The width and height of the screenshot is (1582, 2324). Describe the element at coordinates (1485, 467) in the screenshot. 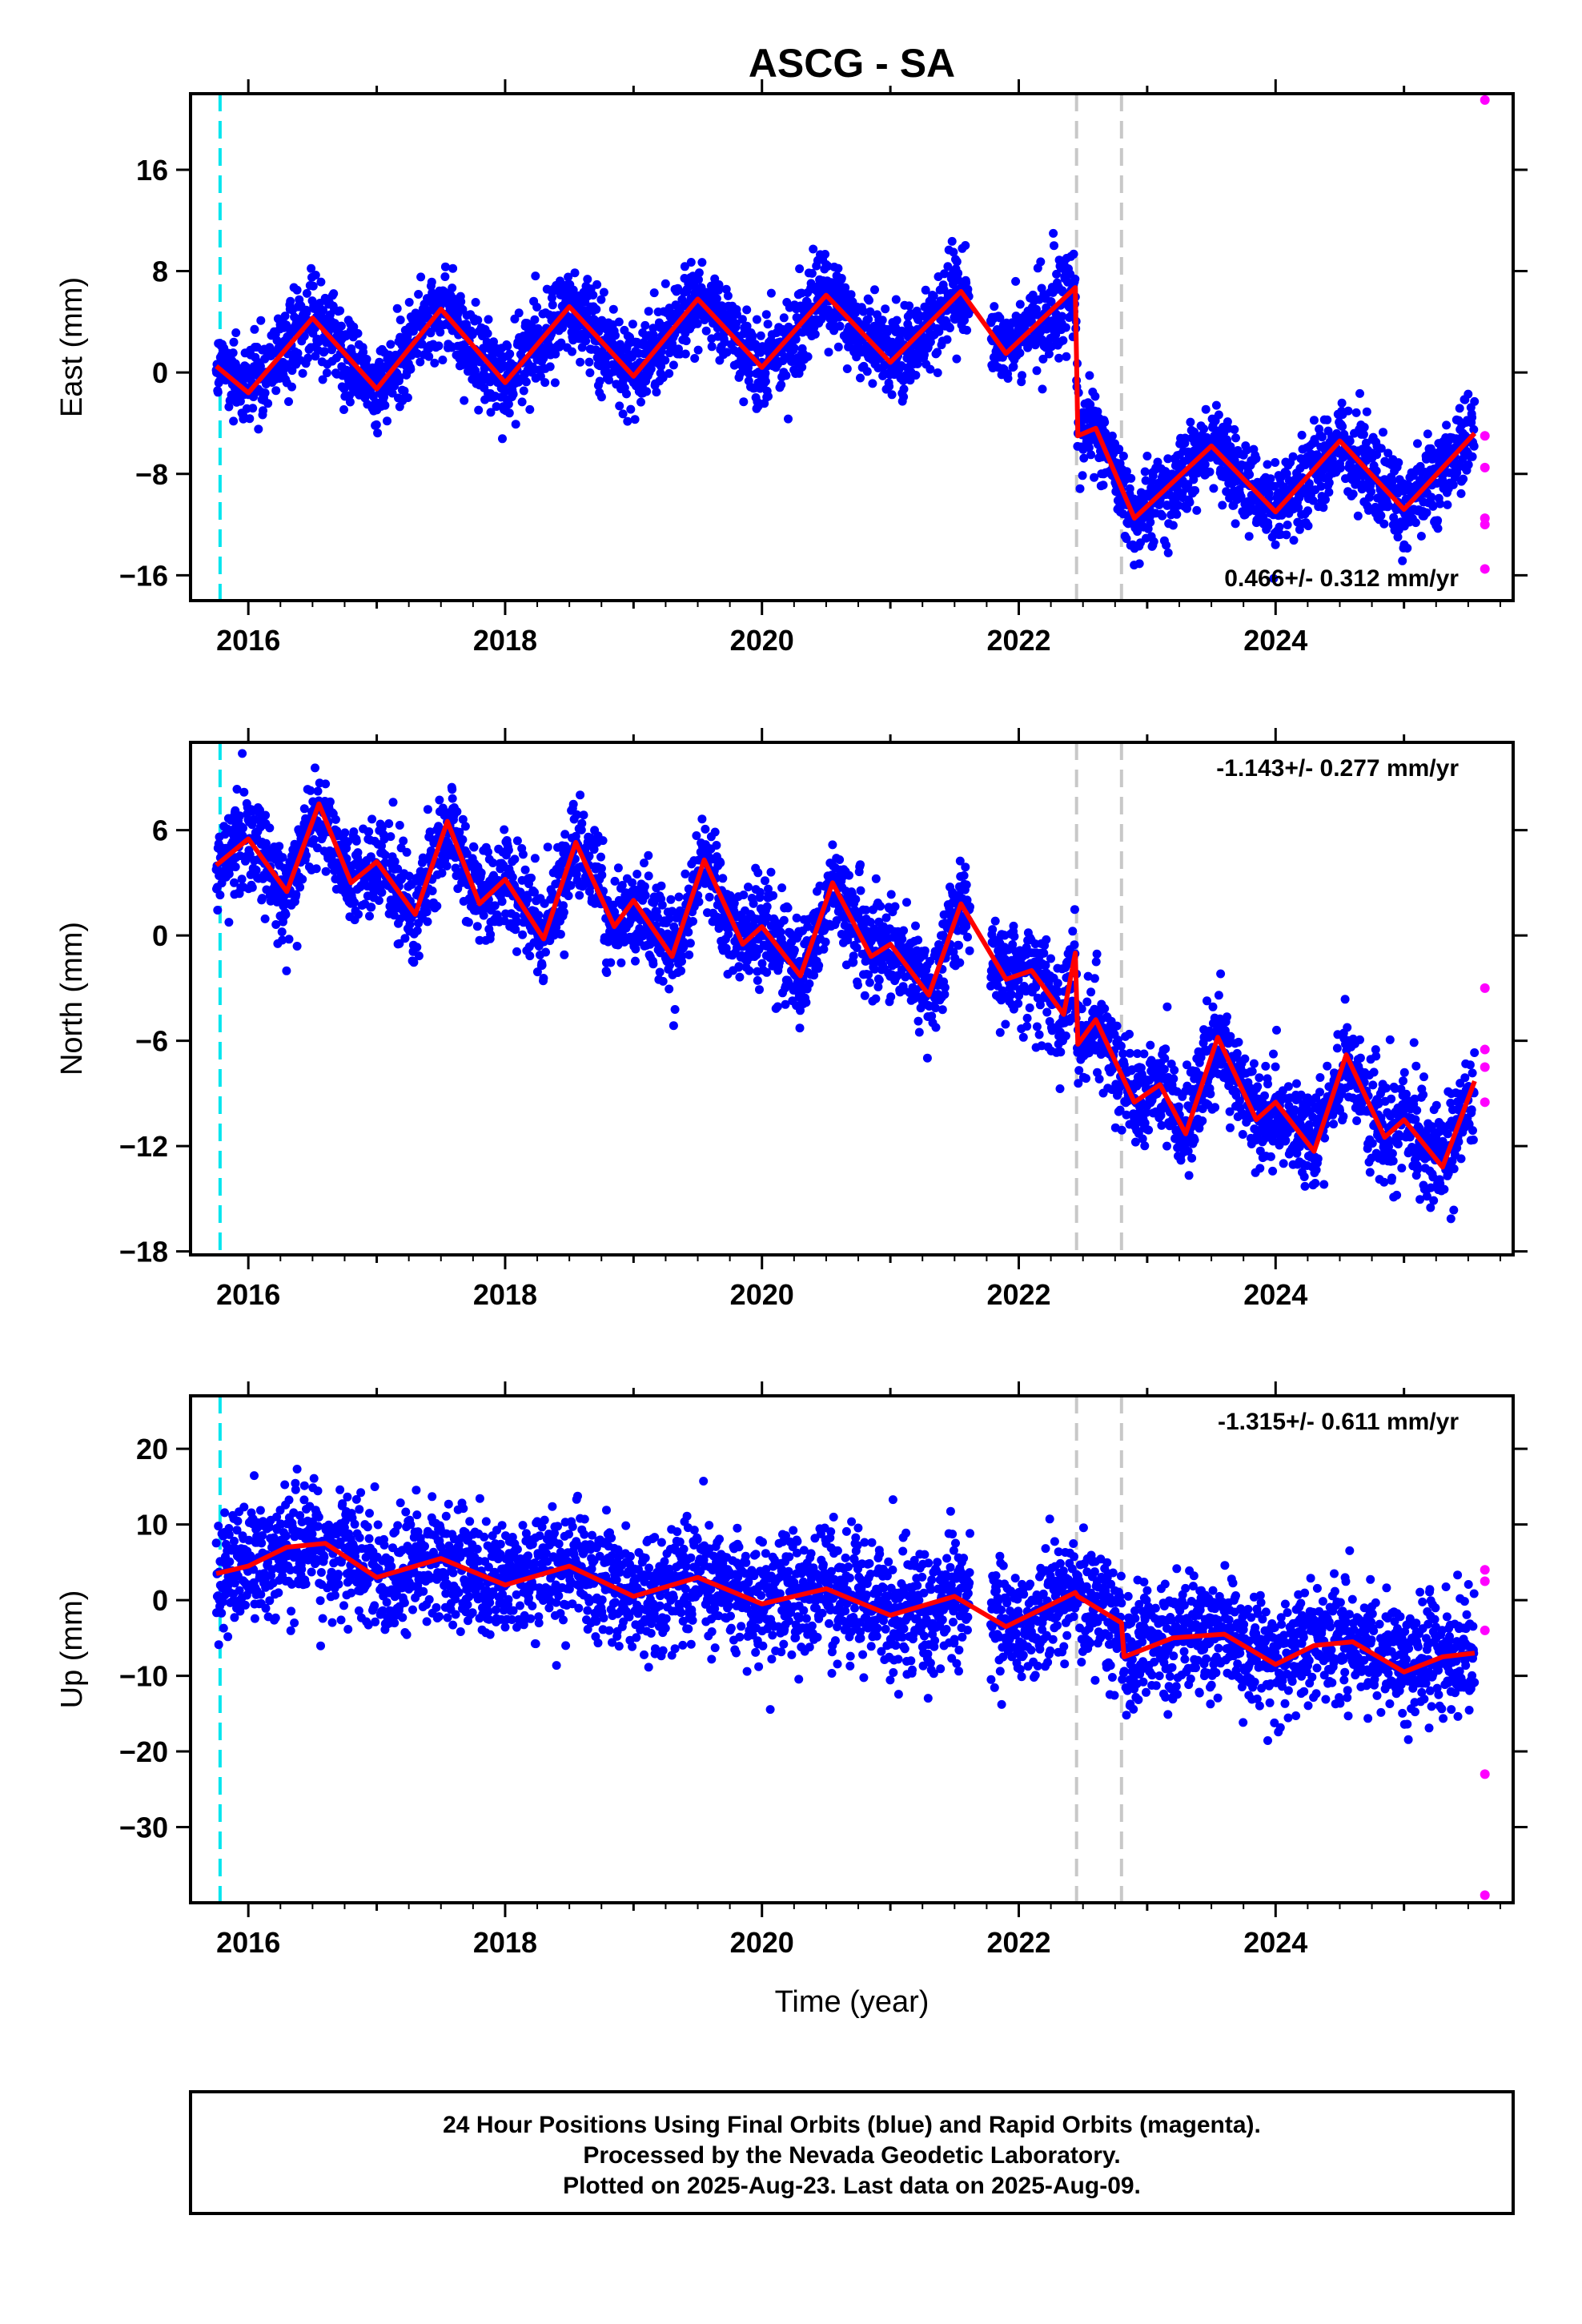

I see `rapid-point` at that location.